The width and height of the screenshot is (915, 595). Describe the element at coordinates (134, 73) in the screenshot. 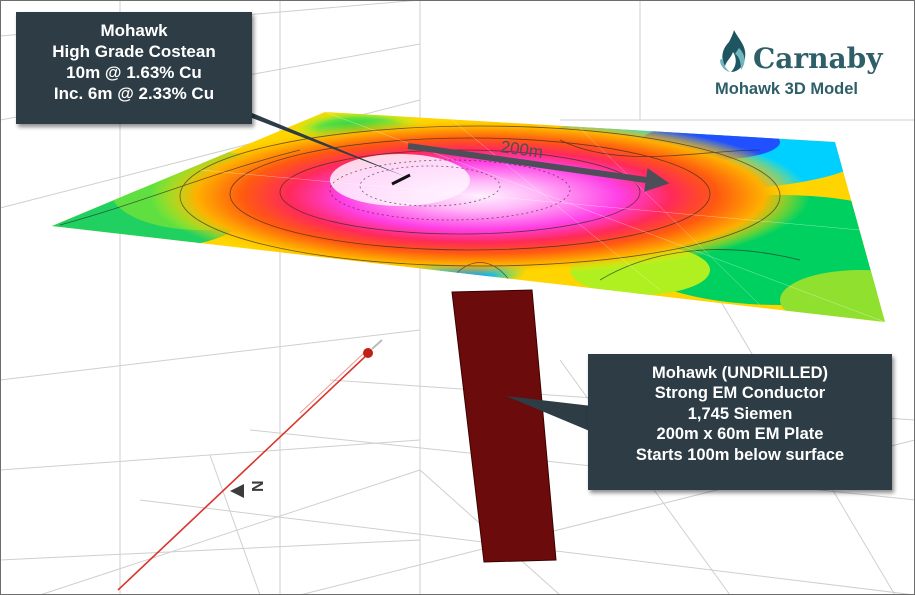

I see `costean-callout-line-3: 10m @ 1.63% Cu` at that location.